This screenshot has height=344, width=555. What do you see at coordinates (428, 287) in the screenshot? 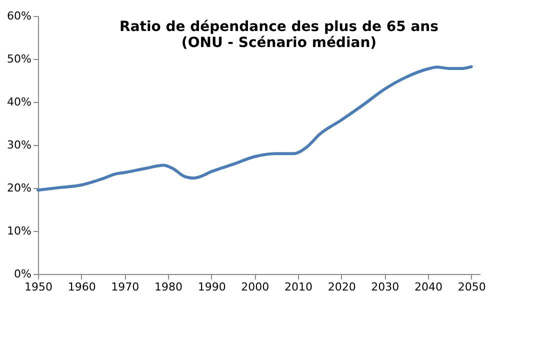
I see `x-tick-label: 2040` at bounding box center [428, 287].